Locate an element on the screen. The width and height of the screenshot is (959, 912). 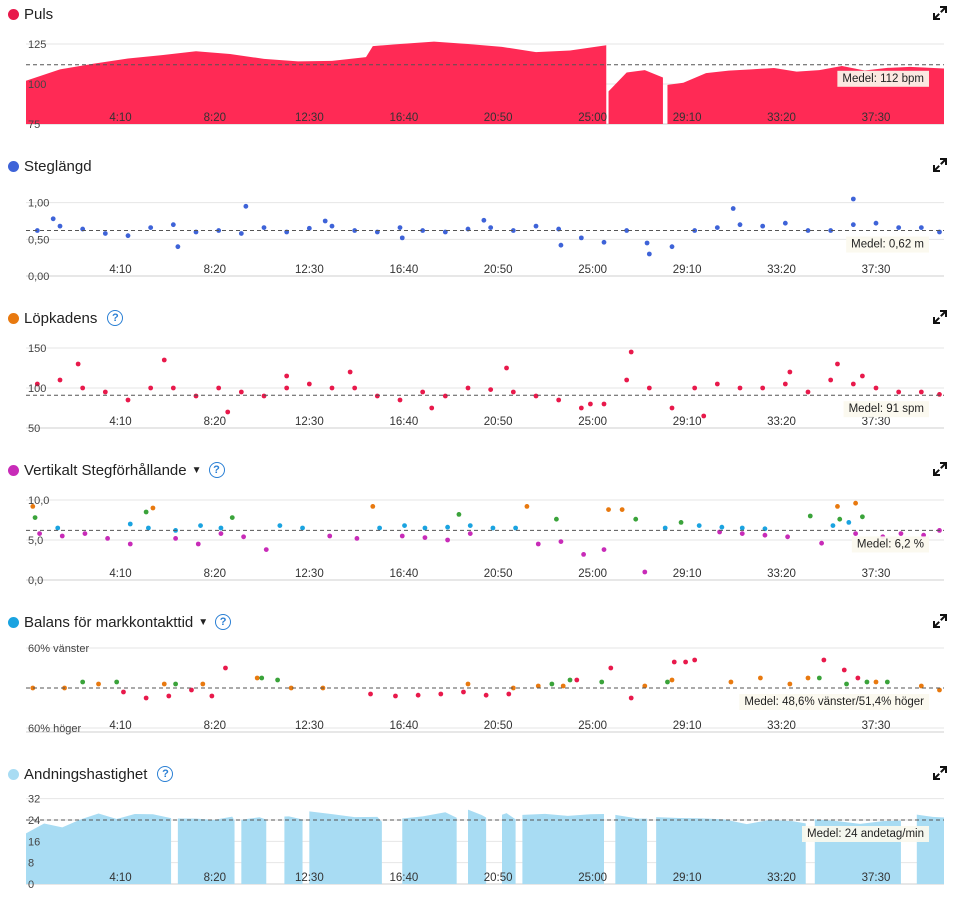
y-tick-label: 100 is located at coordinates (37, 85).